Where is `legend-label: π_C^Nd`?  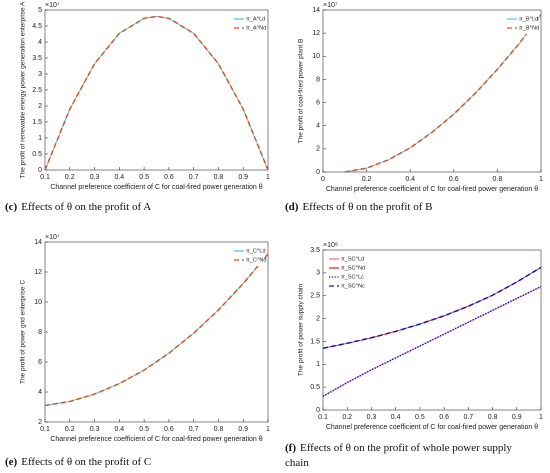 legend-label: π_C^Nd is located at coordinates (256, 260).